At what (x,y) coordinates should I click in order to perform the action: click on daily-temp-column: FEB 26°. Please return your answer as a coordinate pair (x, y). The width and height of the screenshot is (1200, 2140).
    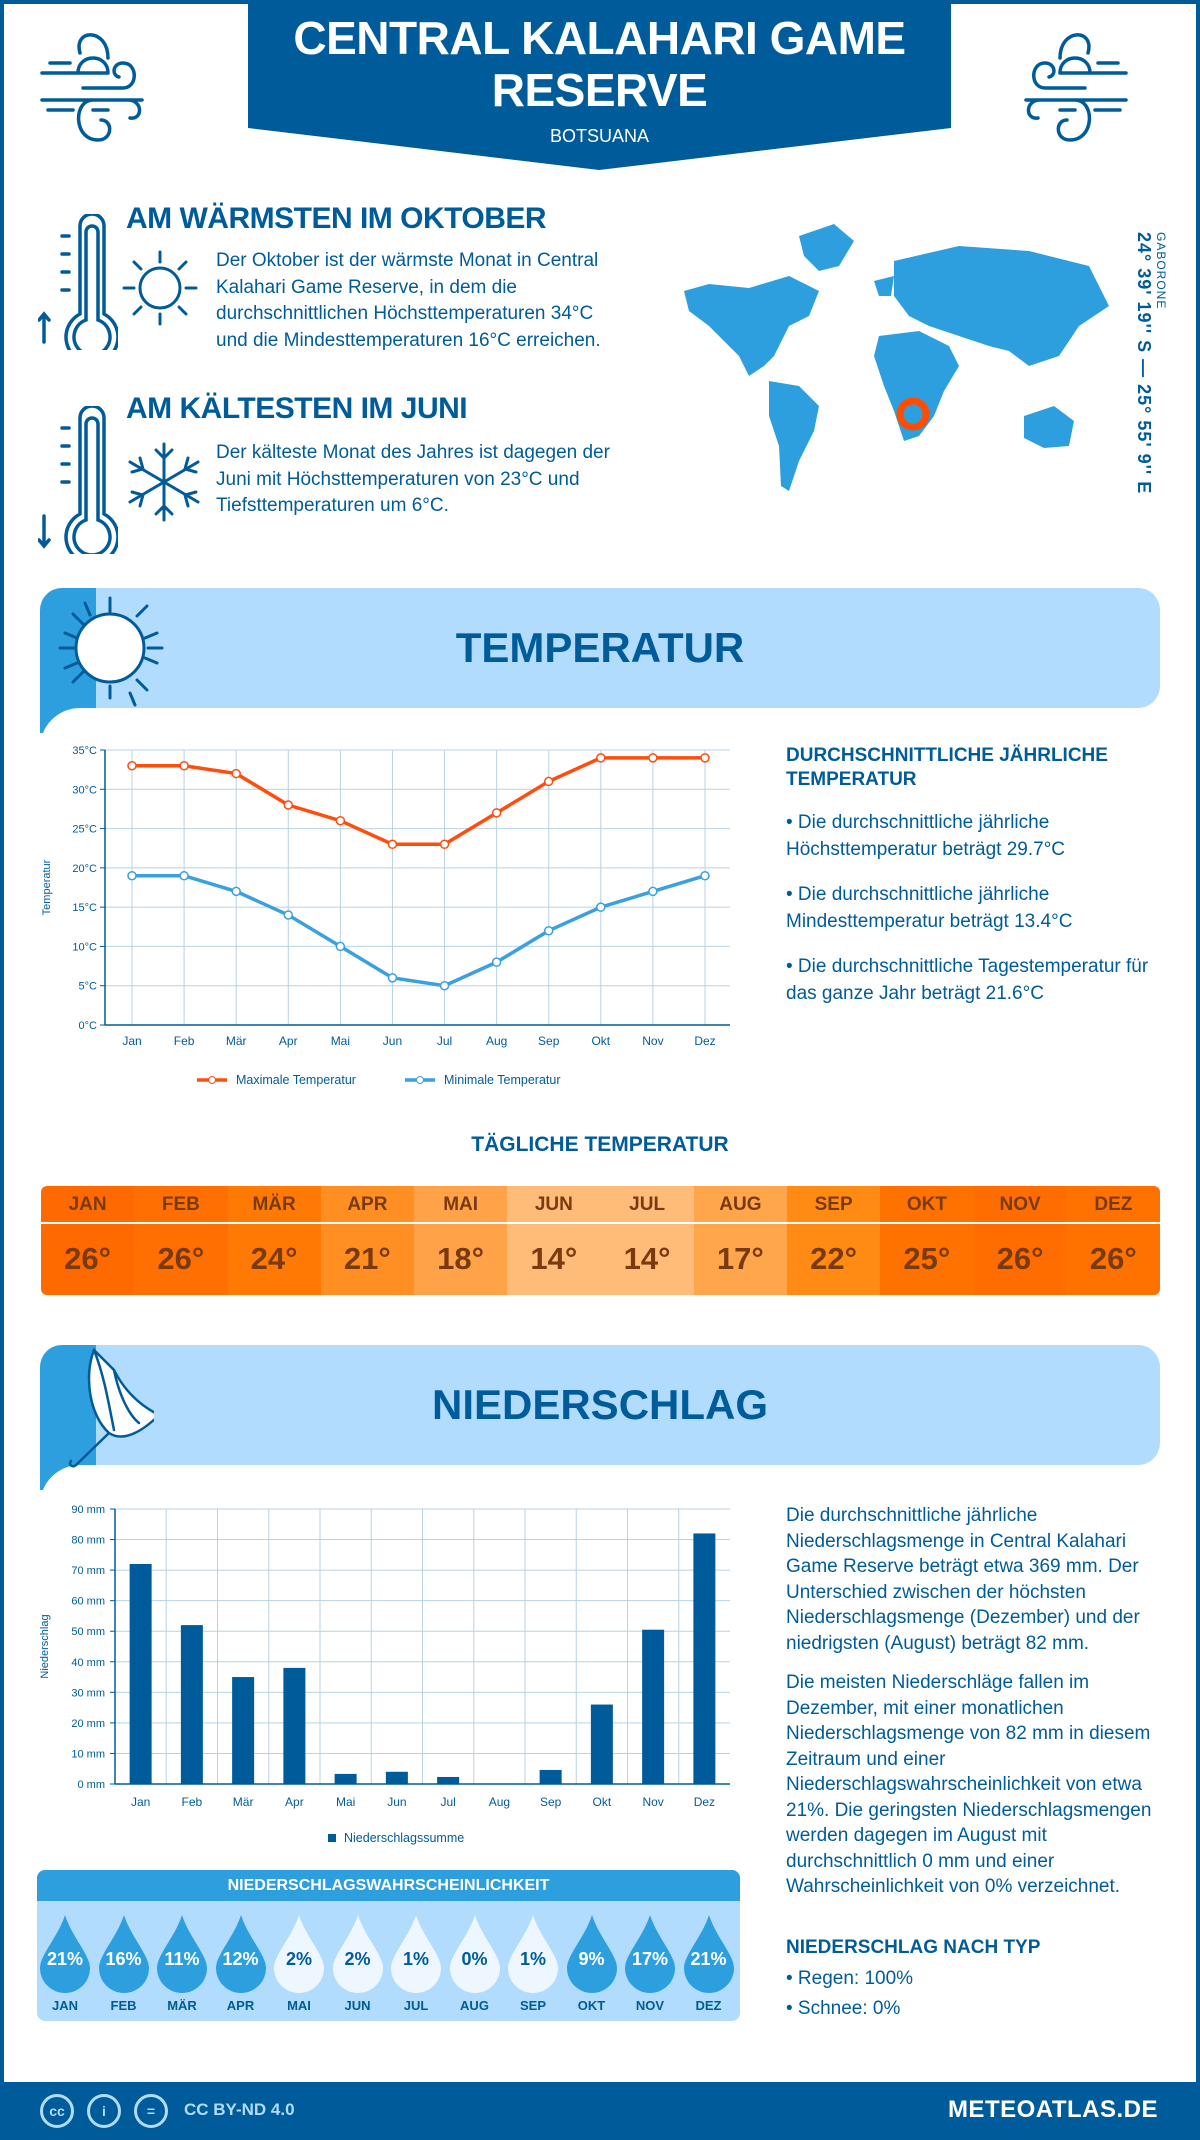
    Looking at the image, I should click on (181, 1240).